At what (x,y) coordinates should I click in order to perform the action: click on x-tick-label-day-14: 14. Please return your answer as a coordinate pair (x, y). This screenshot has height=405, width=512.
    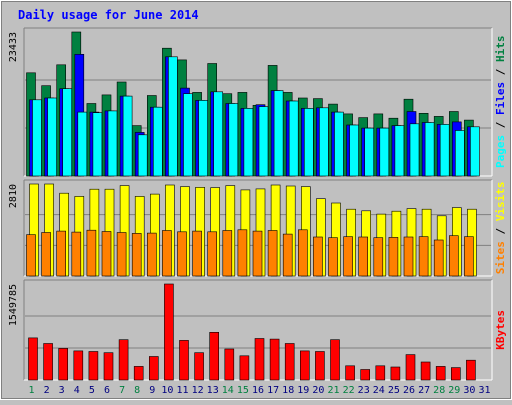
    Looking at the image, I should click on (228, 390).